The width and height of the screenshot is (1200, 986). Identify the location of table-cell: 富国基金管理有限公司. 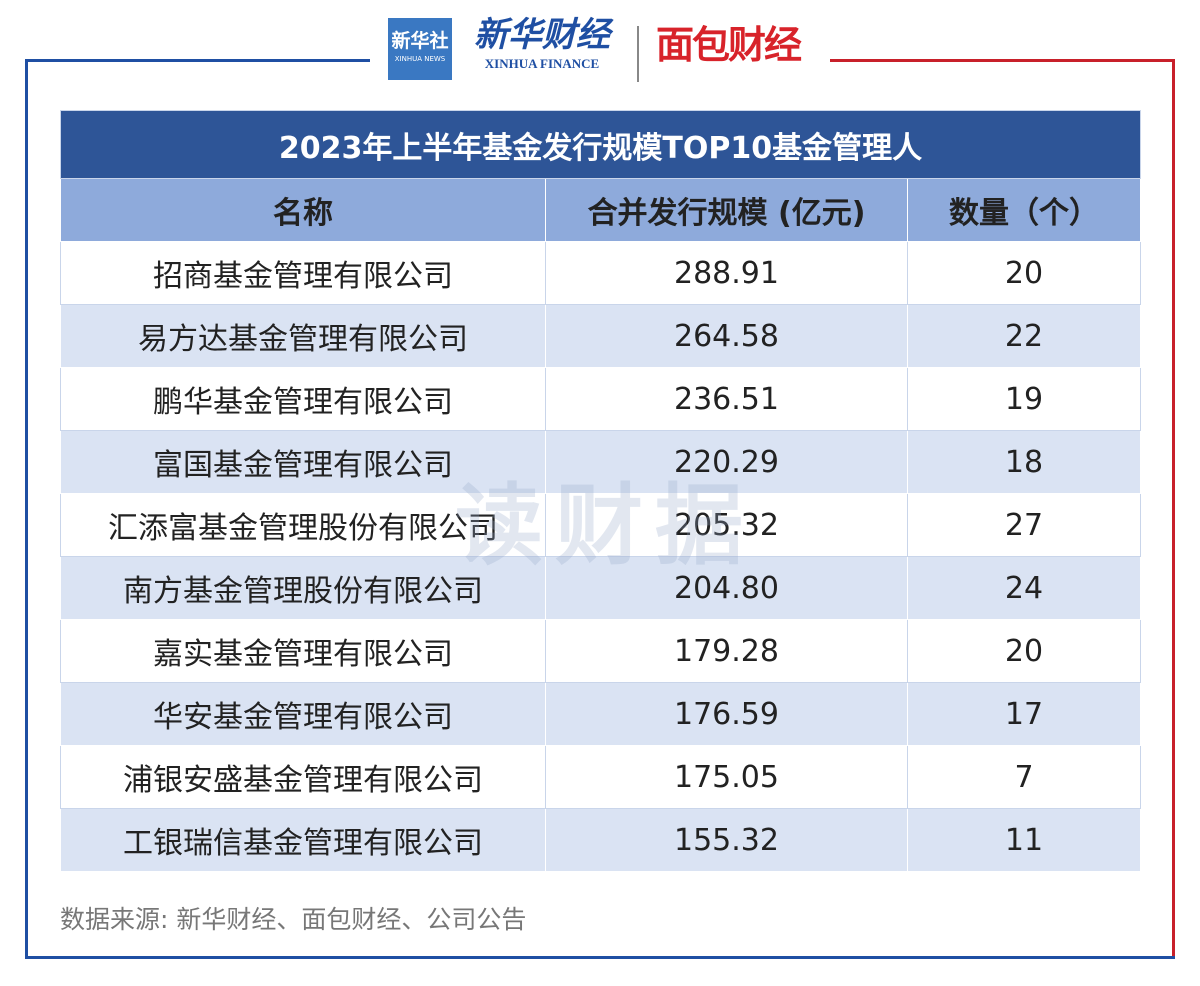
(303, 462).